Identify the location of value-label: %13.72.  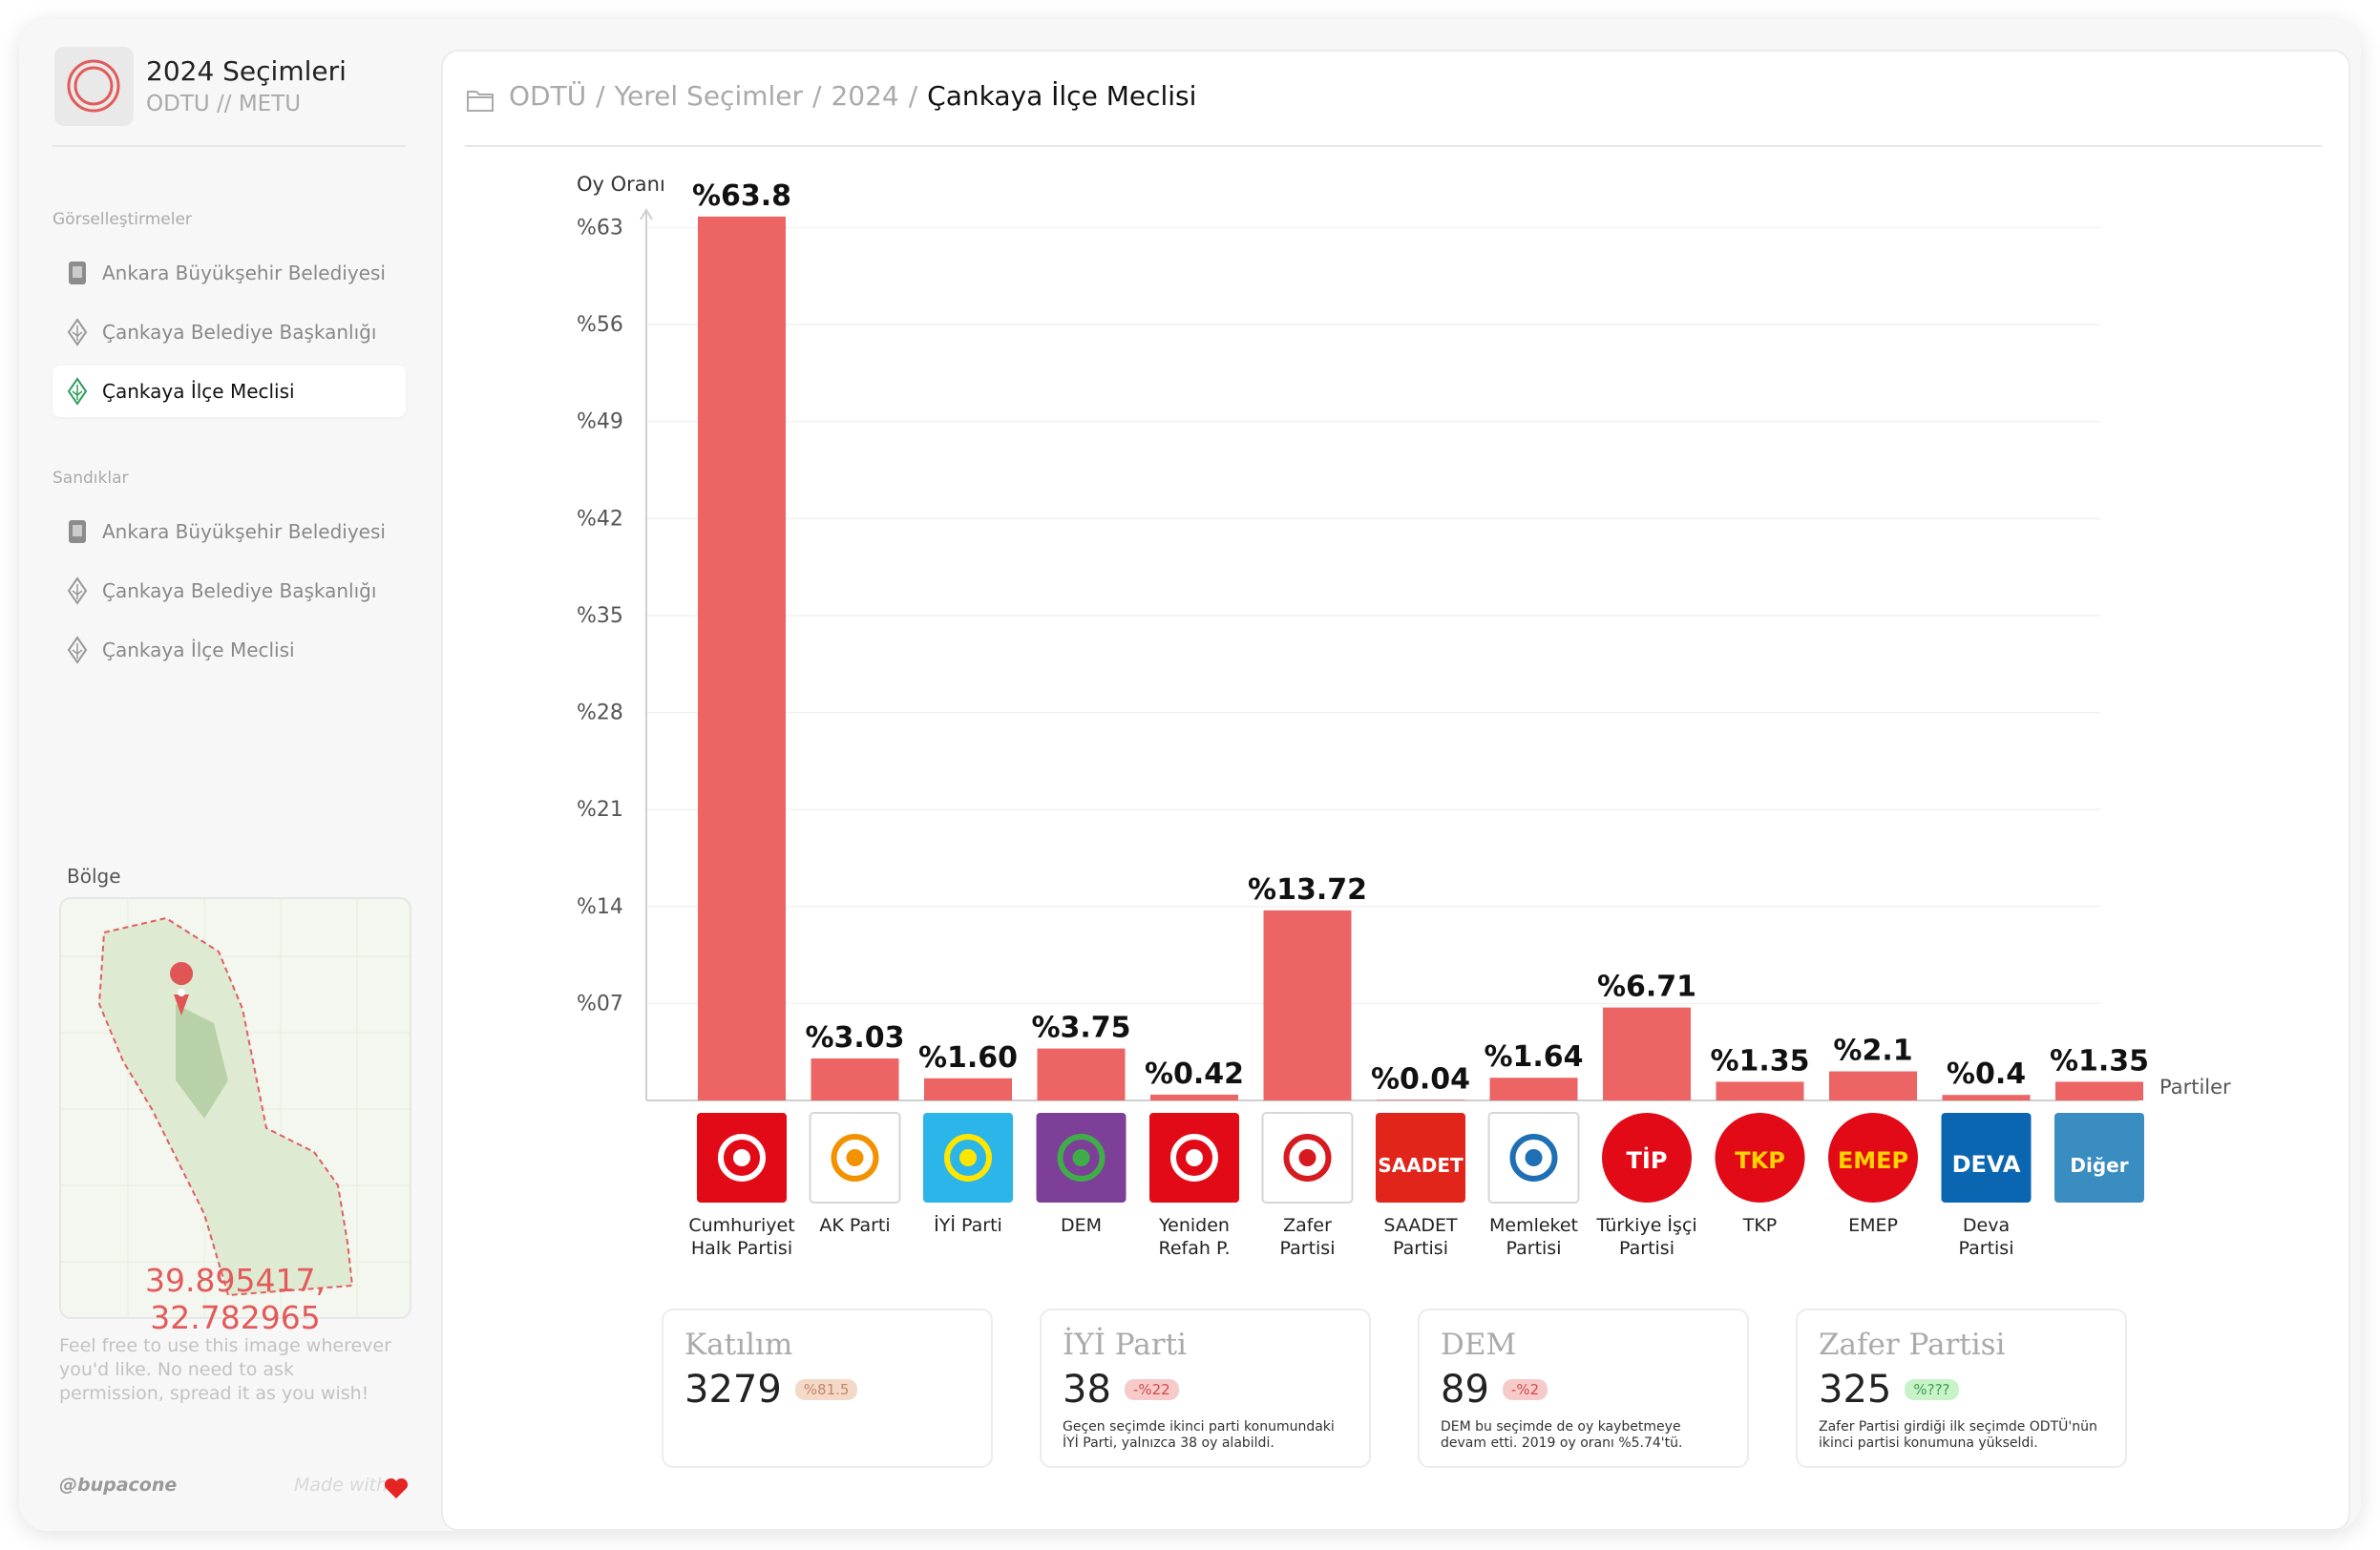
(1307, 890).